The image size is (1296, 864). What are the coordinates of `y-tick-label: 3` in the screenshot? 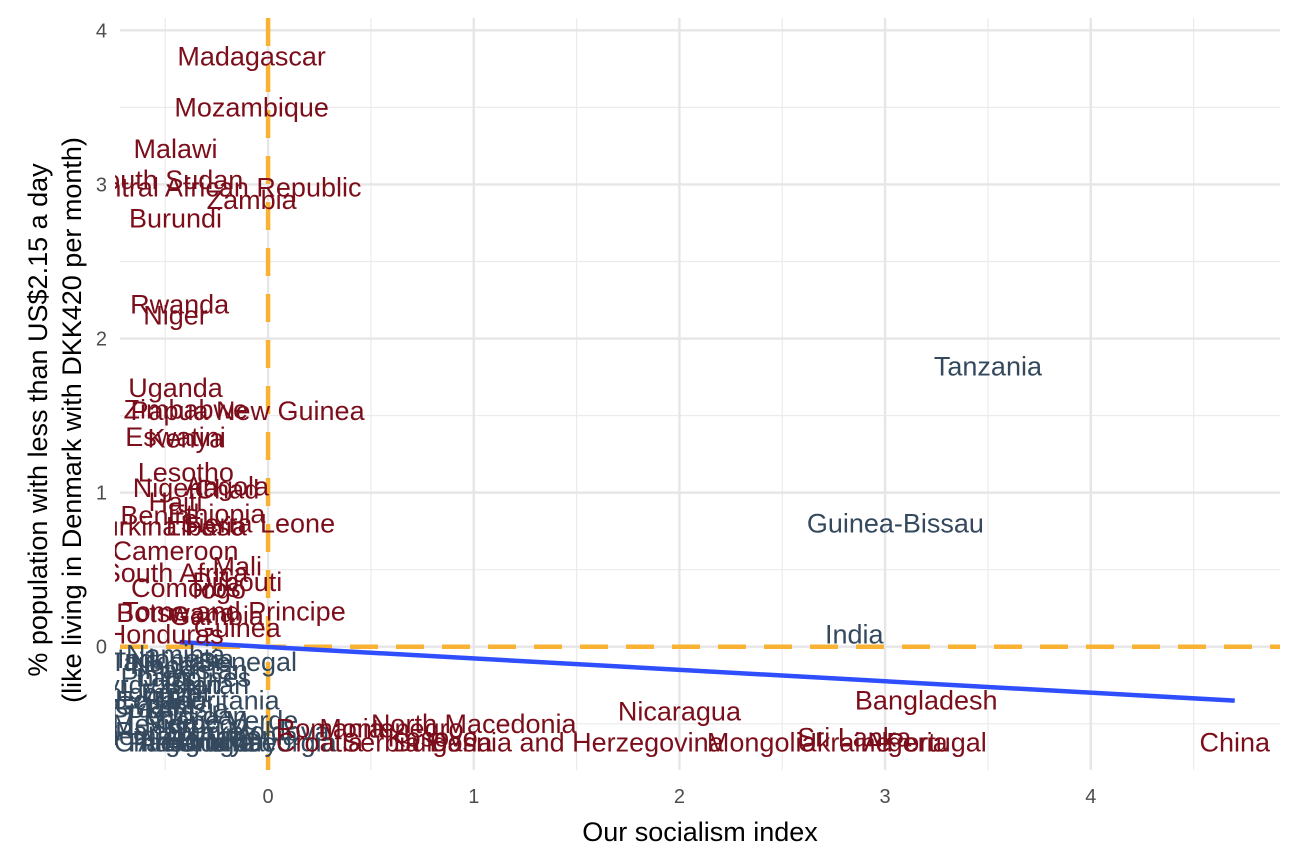 It's located at (101, 185).